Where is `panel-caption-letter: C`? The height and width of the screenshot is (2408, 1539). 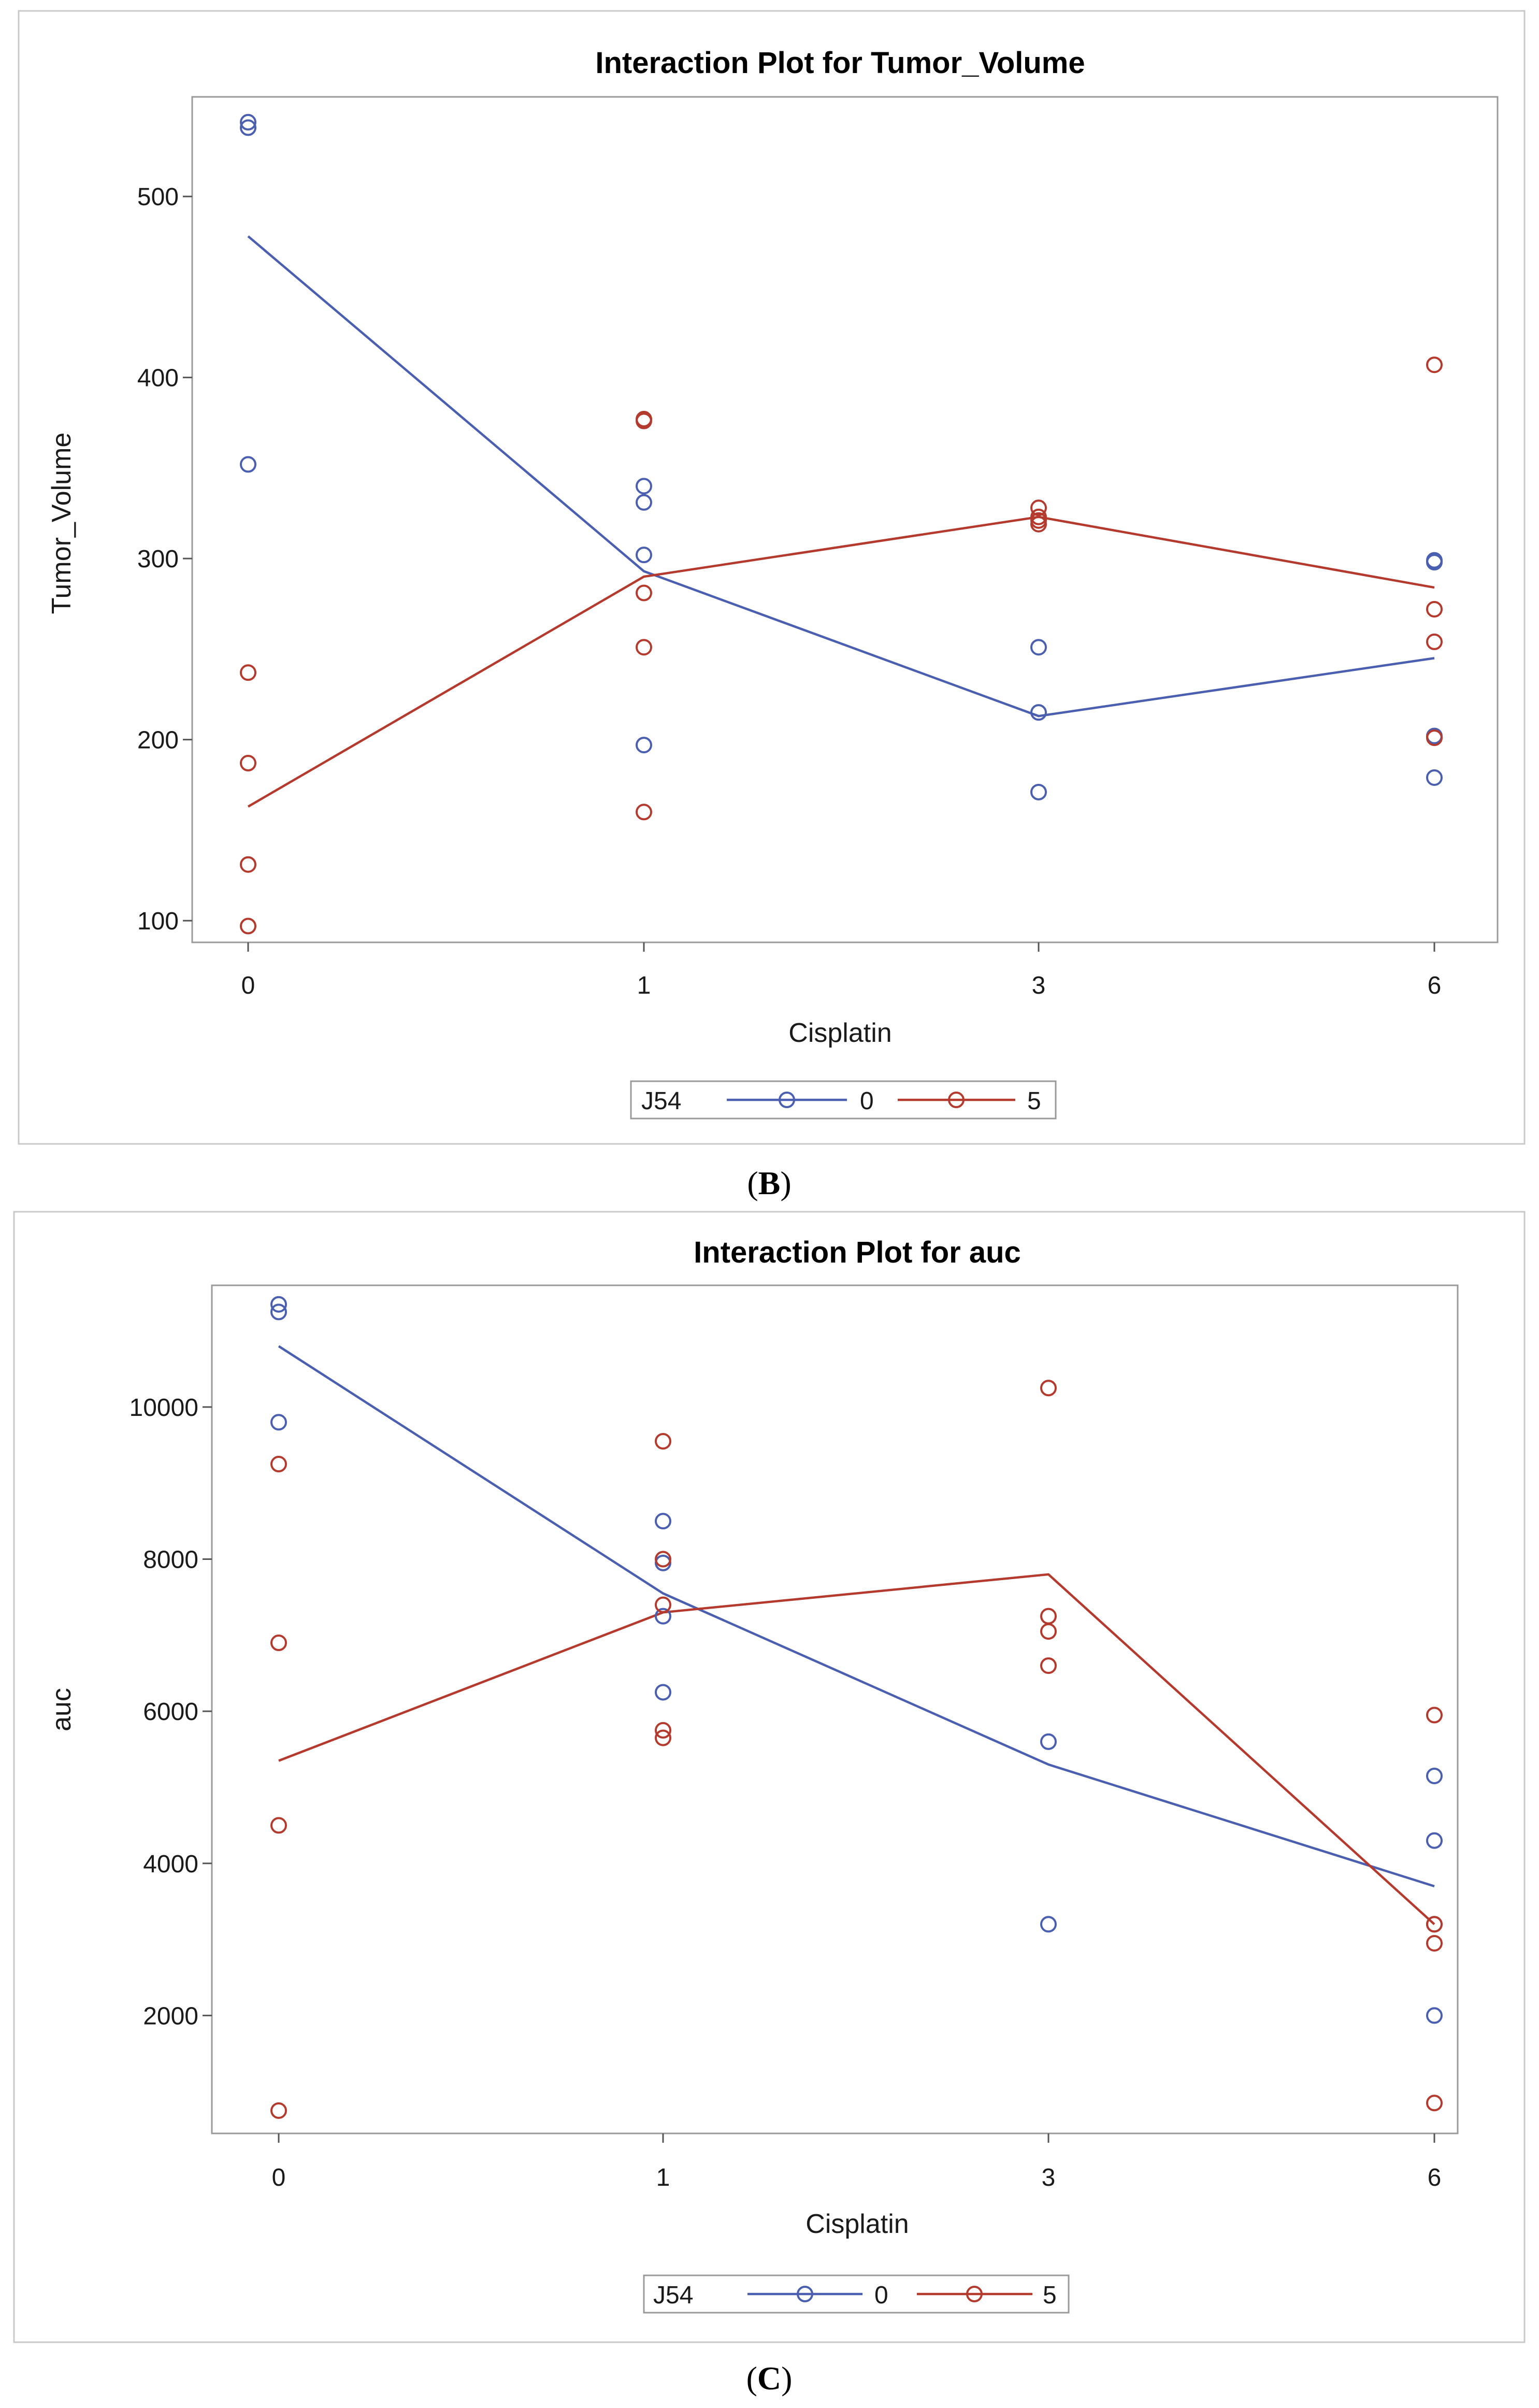
panel-caption-letter: C is located at coordinates (769, 2378).